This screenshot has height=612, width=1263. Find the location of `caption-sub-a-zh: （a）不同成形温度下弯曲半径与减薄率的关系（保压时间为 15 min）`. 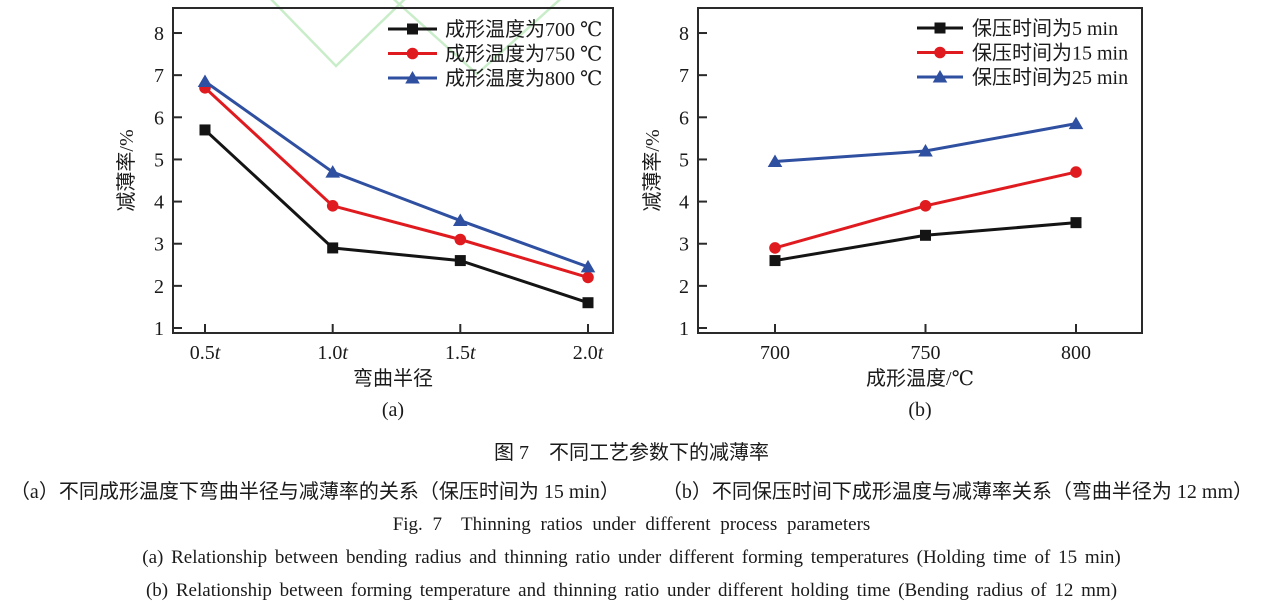

caption-sub-a-zh: （a）不同成形温度下弯曲半径与减薄率的关系（保压时间为 15 min） is located at coordinates (314, 492).